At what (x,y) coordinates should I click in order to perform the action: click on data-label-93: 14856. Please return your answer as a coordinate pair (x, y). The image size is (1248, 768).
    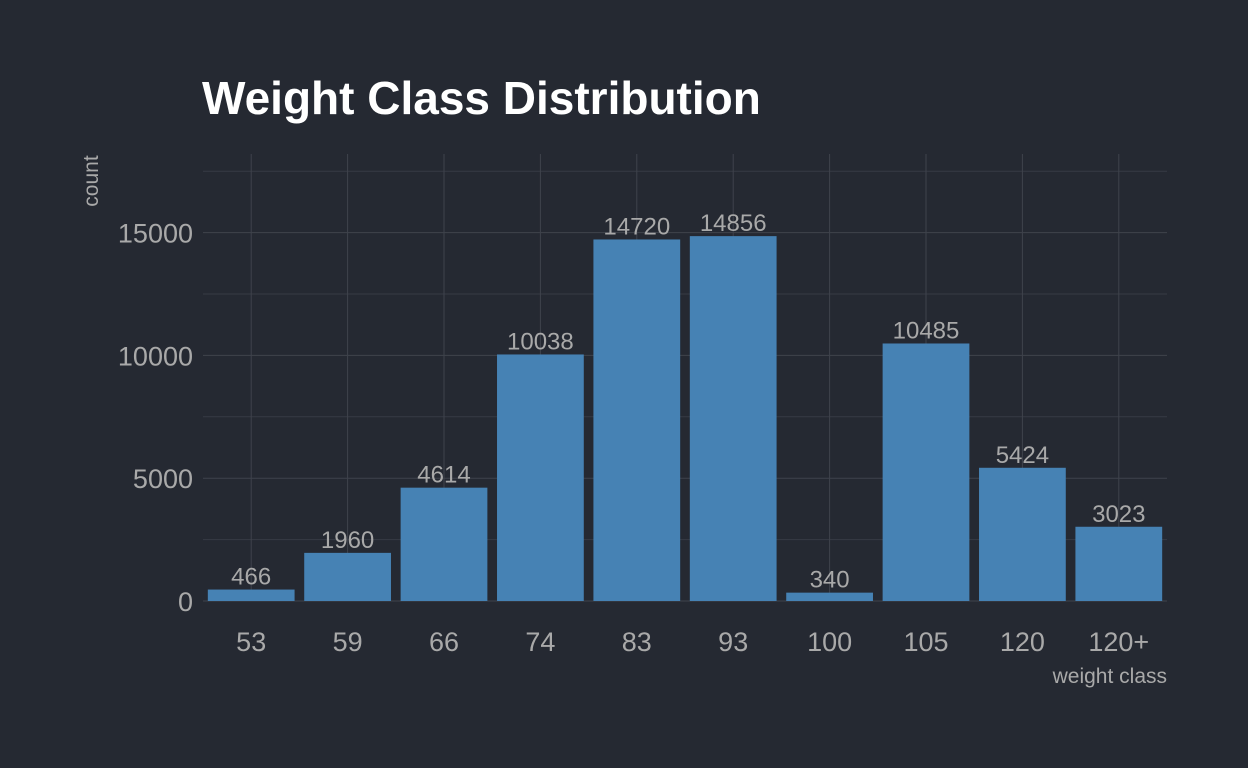
    Looking at the image, I should click on (733, 223).